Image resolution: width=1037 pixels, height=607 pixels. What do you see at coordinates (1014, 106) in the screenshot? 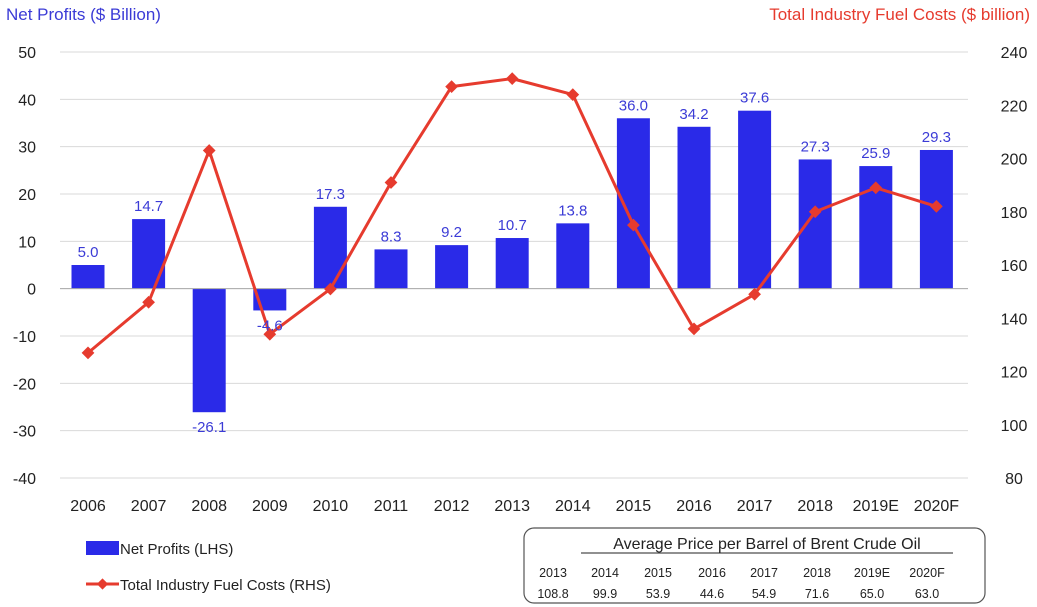
I see `right-tick-label: 220` at bounding box center [1014, 106].